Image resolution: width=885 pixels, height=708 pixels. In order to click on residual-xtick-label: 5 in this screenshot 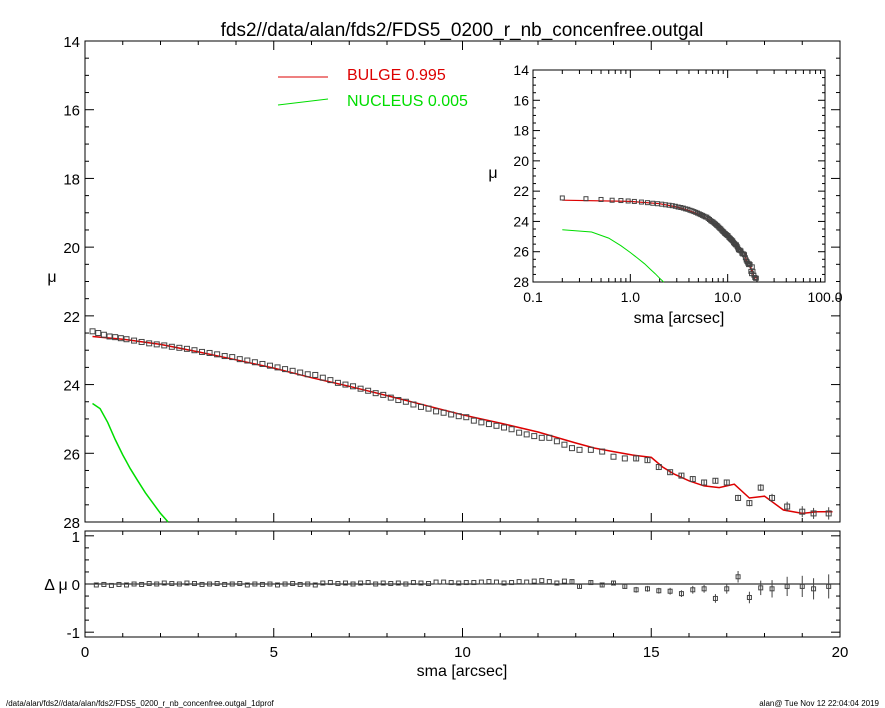, I will do `click(274, 652)`.